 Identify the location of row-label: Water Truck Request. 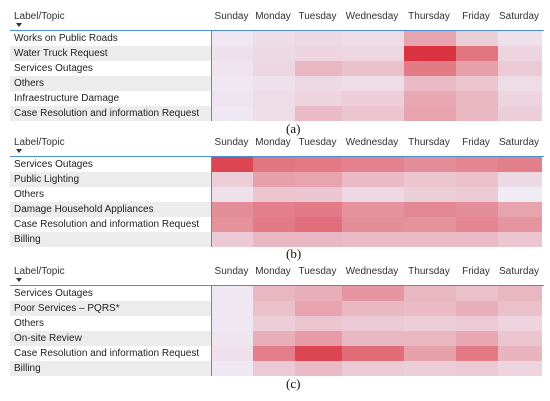
(61, 53).